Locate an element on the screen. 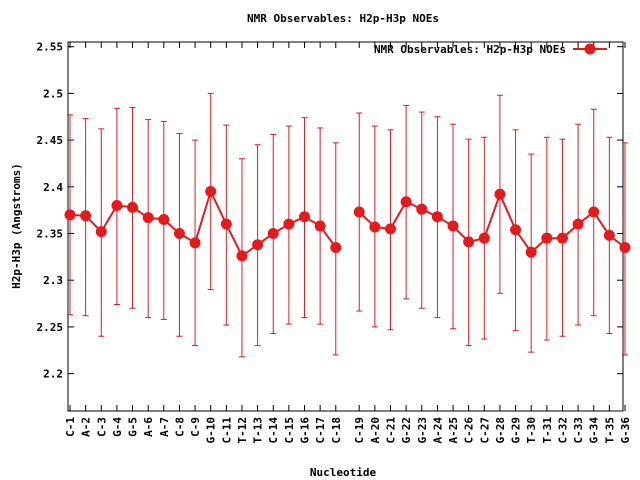  x-tick-label: T-35 is located at coordinates (609, 430).